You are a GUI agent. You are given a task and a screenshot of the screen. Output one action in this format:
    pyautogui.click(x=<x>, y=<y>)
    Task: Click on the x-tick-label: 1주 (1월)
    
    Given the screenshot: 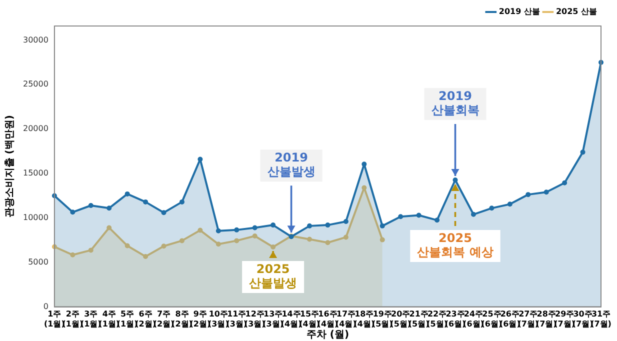 What is the action you would take?
    pyautogui.click(x=54, y=319)
    